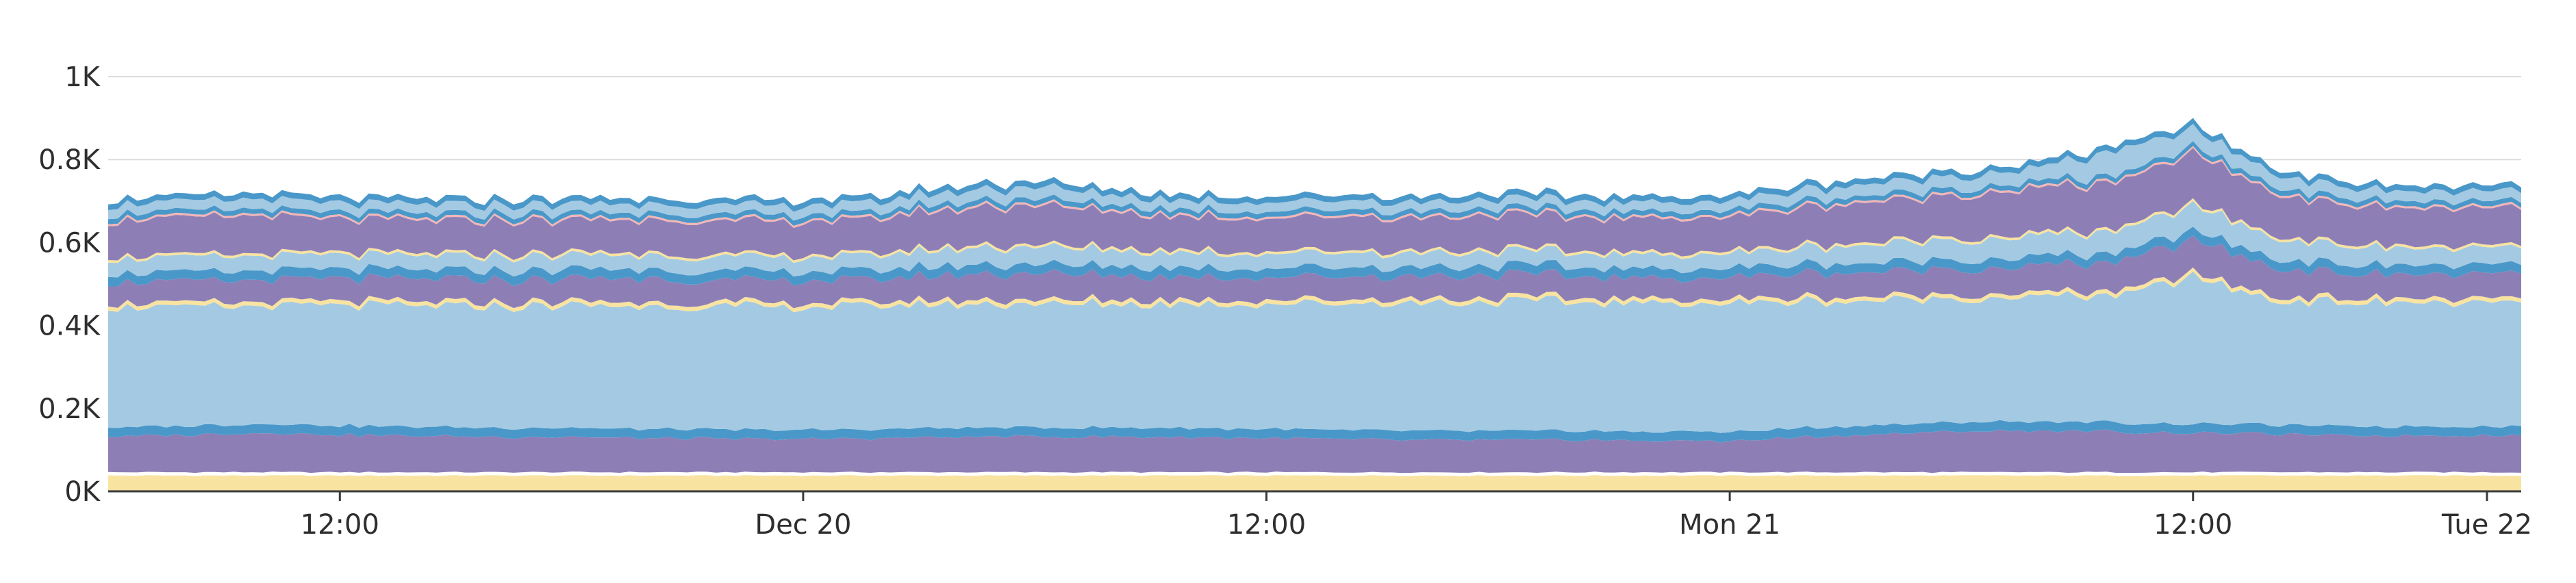 This screenshot has width=2576, height=583. I want to click on x-tick-label-1: Dec 20, so click(803, 525).